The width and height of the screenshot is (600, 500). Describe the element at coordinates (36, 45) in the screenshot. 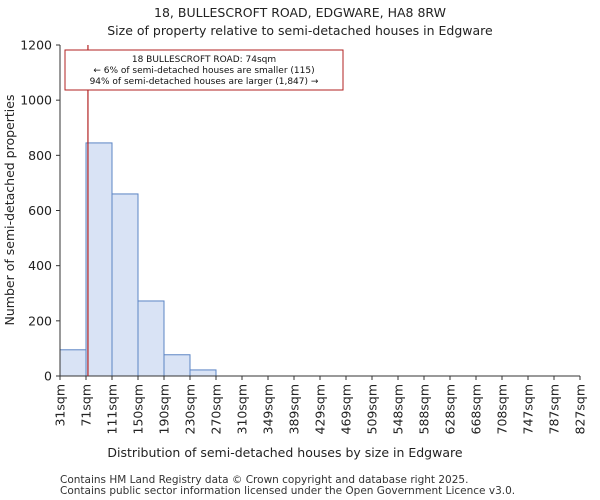

I see `y-tick-label: 1200` at that location.